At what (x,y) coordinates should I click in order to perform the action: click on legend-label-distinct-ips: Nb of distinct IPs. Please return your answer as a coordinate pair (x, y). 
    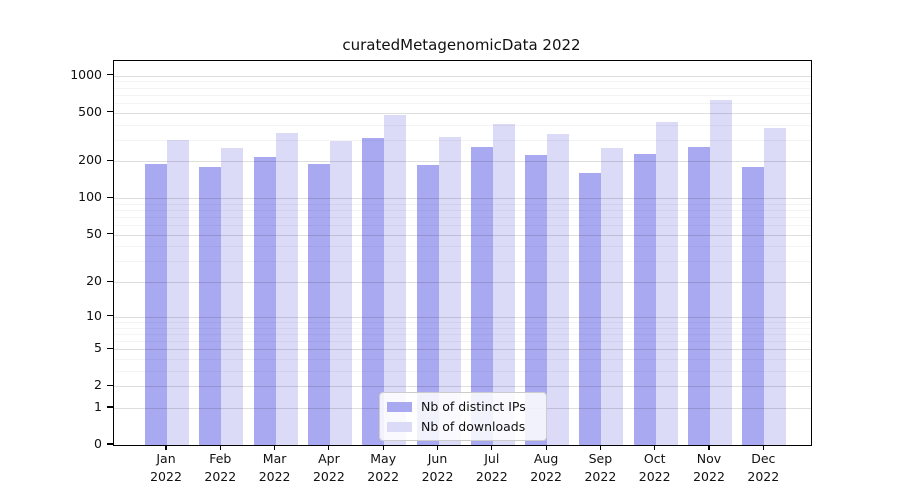
    Looking at the image, I should click on (473, 406).